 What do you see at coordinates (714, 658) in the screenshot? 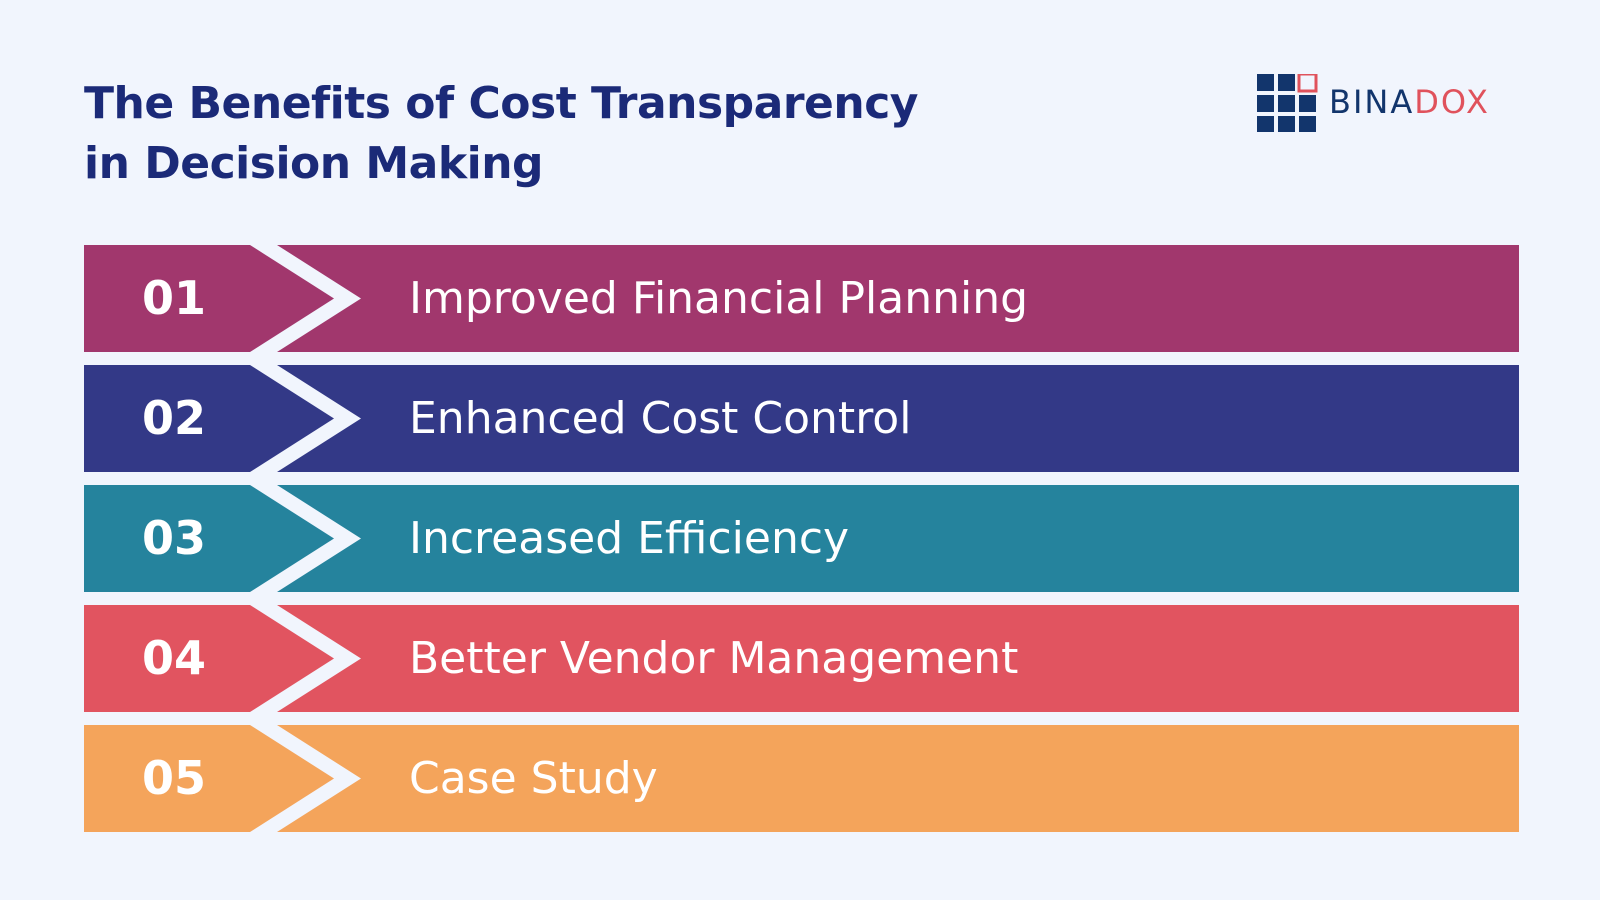
I see `step-label: Better Vendor Management` at bounding box center [714, 658].